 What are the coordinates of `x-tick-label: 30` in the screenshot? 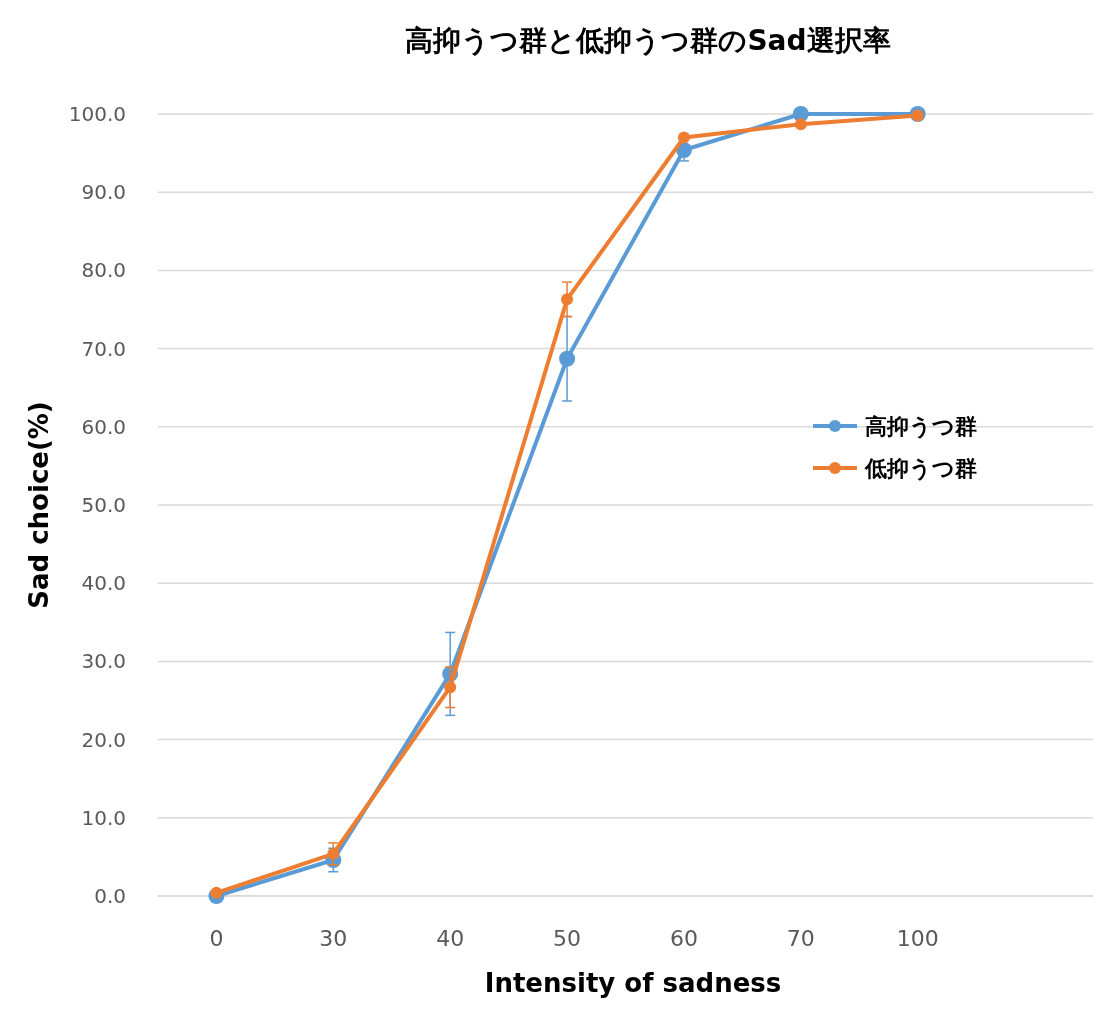 It's located at (333, 938).